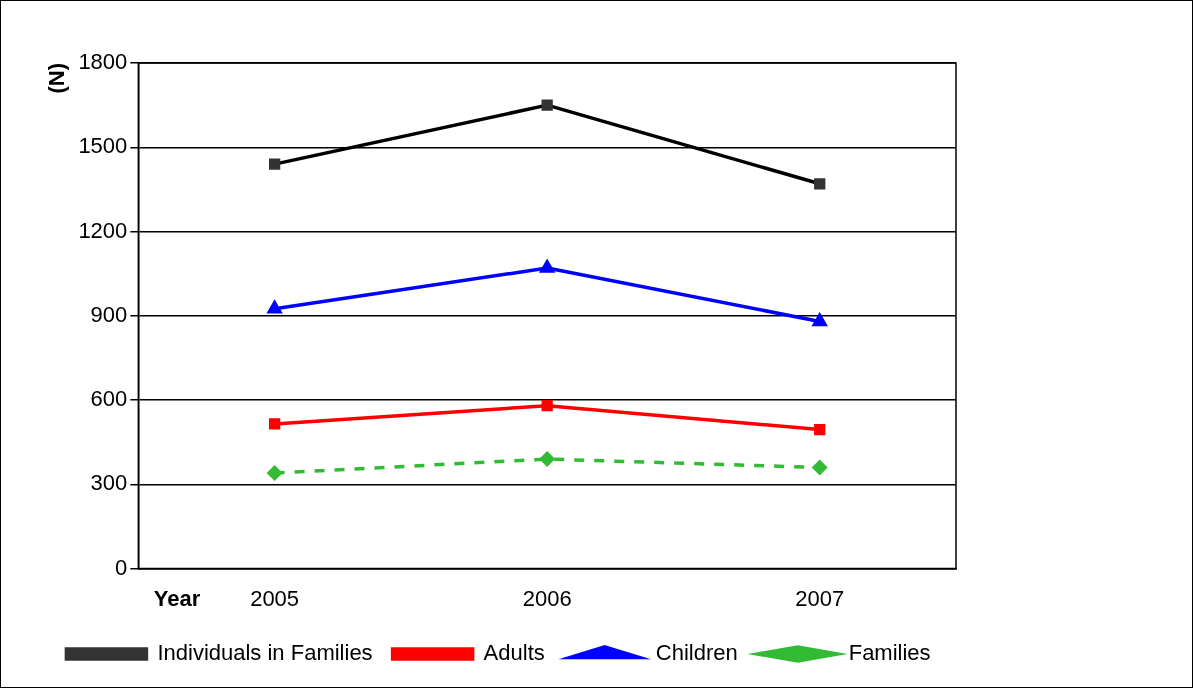 Image resolution: width=1193 pixels, height=688 pixels. Describe the element at coordinates (696, 653) in the screenshot. I see `legend-label: Children` at that location.